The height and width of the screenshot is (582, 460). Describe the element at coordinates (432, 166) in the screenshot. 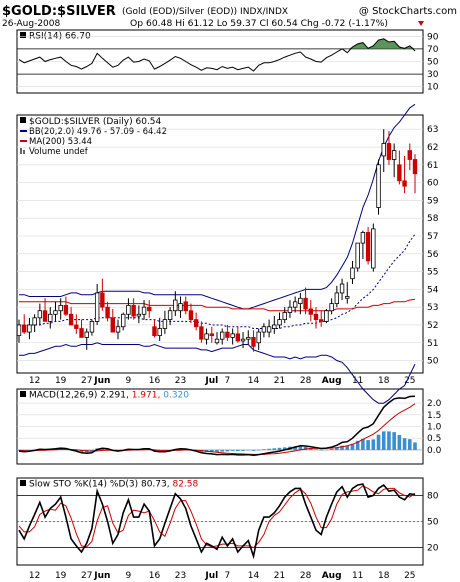

I see `price-tick-label: 61` at that location.